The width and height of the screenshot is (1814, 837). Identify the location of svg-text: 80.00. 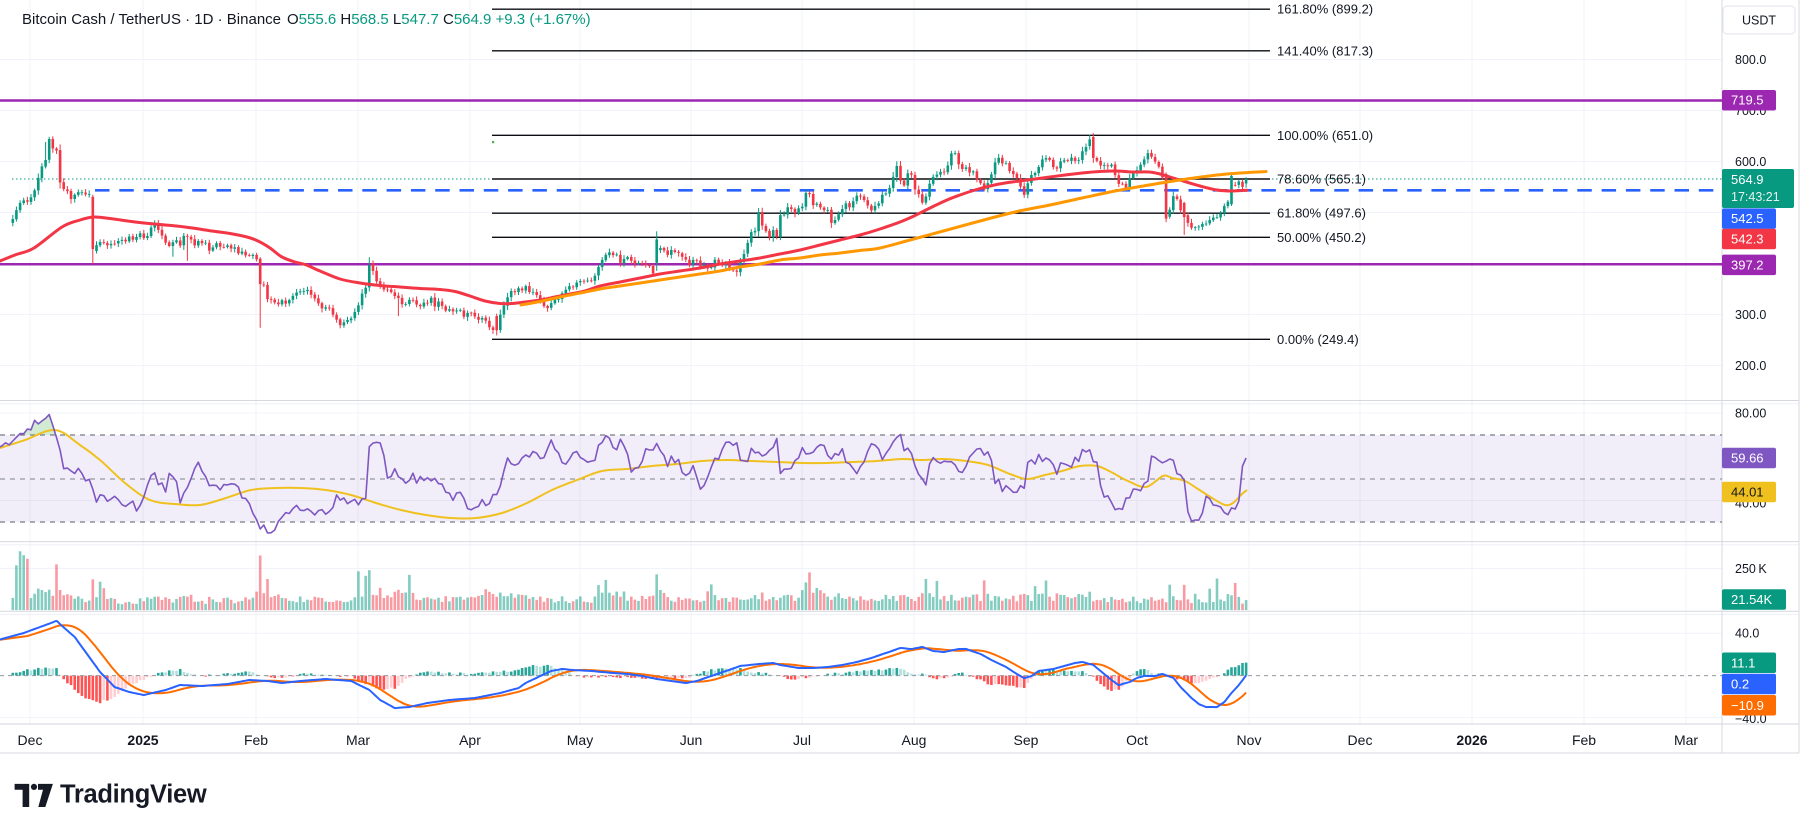
(1750, 414).